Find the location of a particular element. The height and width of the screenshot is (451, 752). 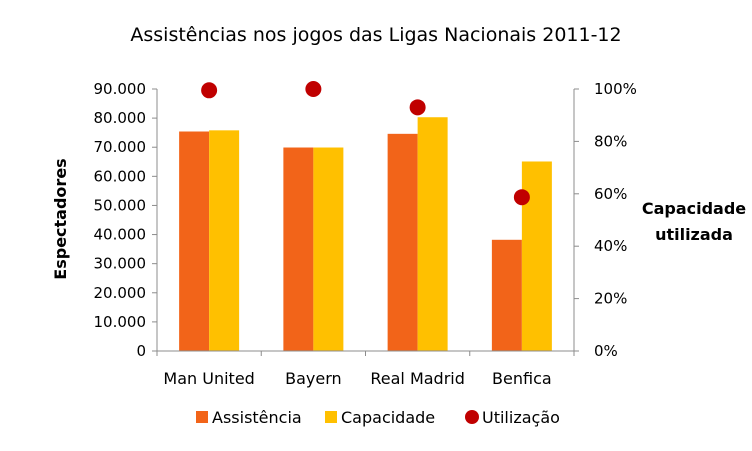

y-tick-label: 20.000 is located at coordinates (120, 293).